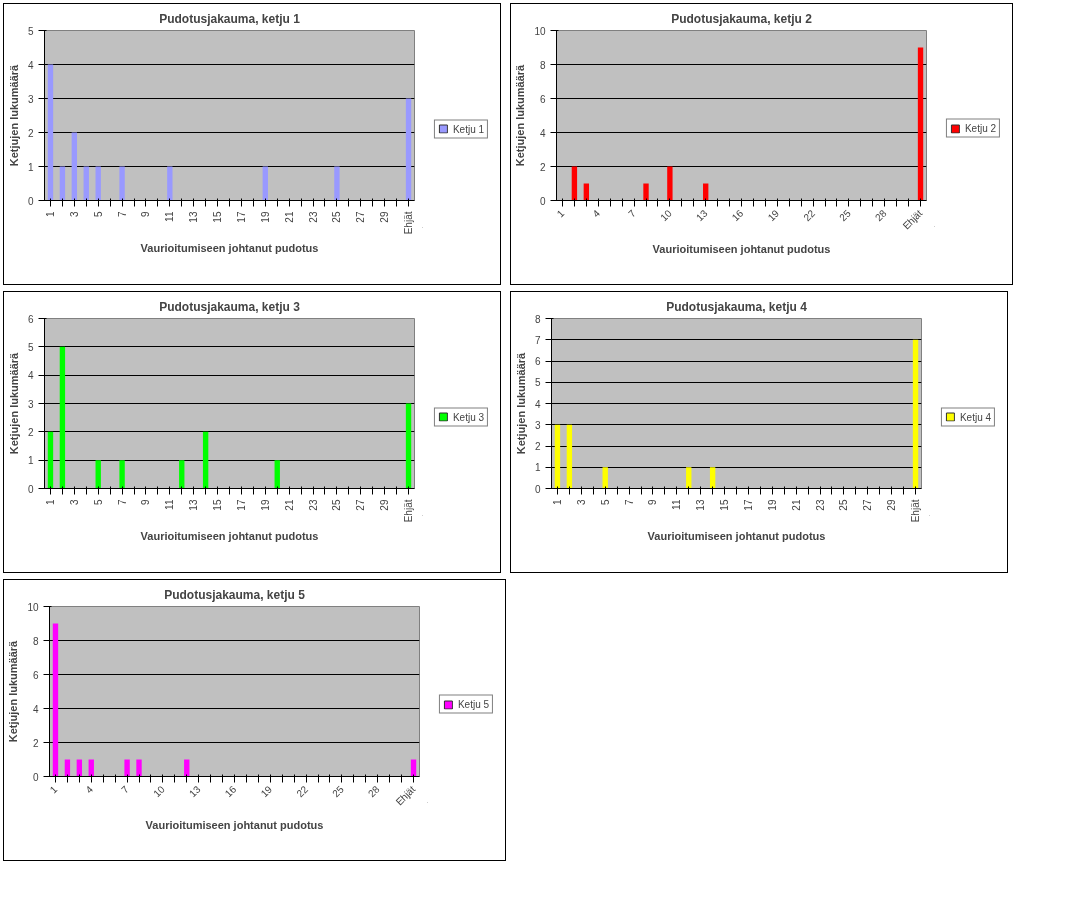 Image resolution: width=1071 pixels, height=913 pixels. I want to click on legend-label: Ketju 3, so click(468, 416).